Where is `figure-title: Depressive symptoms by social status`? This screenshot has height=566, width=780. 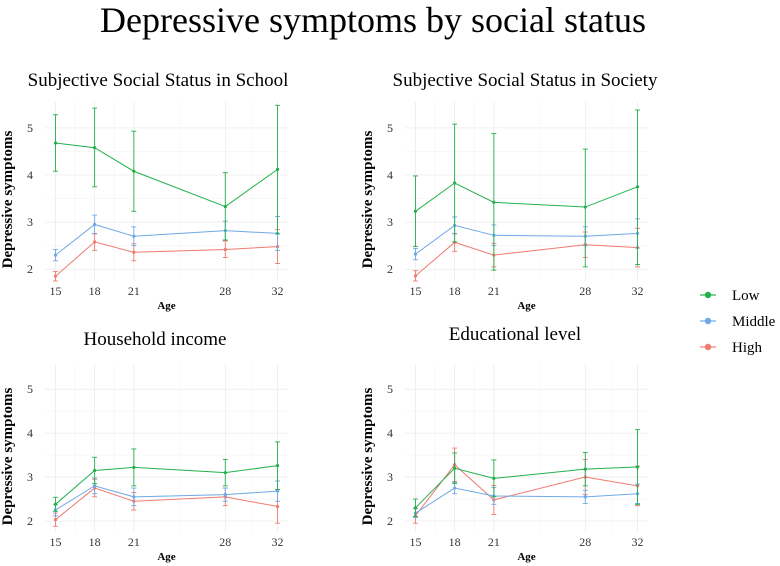 figure-title: Depressive symptoms by social status is located at coordinates (373, 20).